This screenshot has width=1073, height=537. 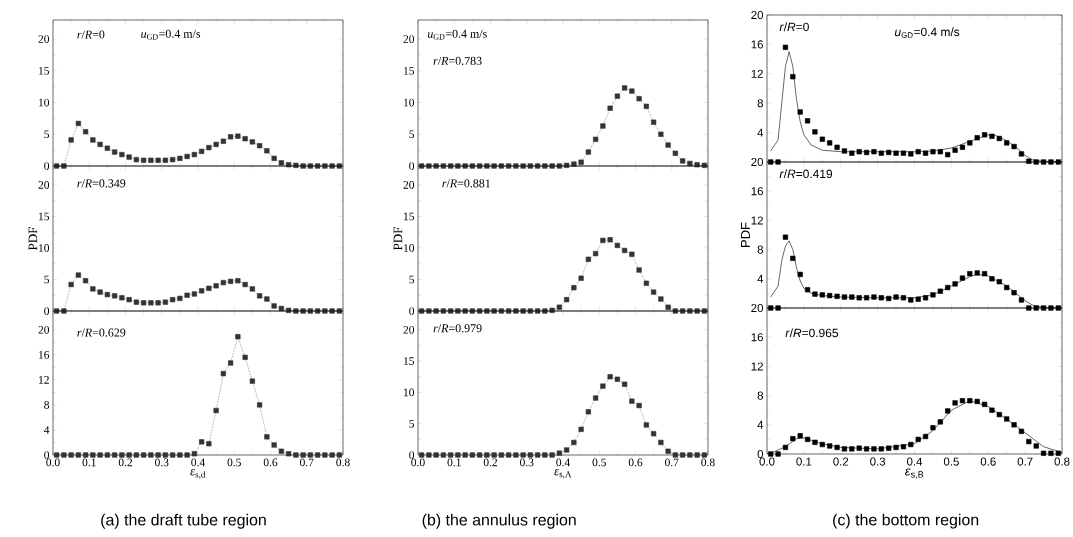 I want to click on x-axis-title: ε$_{s,d}$, so click(x=198, y=474).